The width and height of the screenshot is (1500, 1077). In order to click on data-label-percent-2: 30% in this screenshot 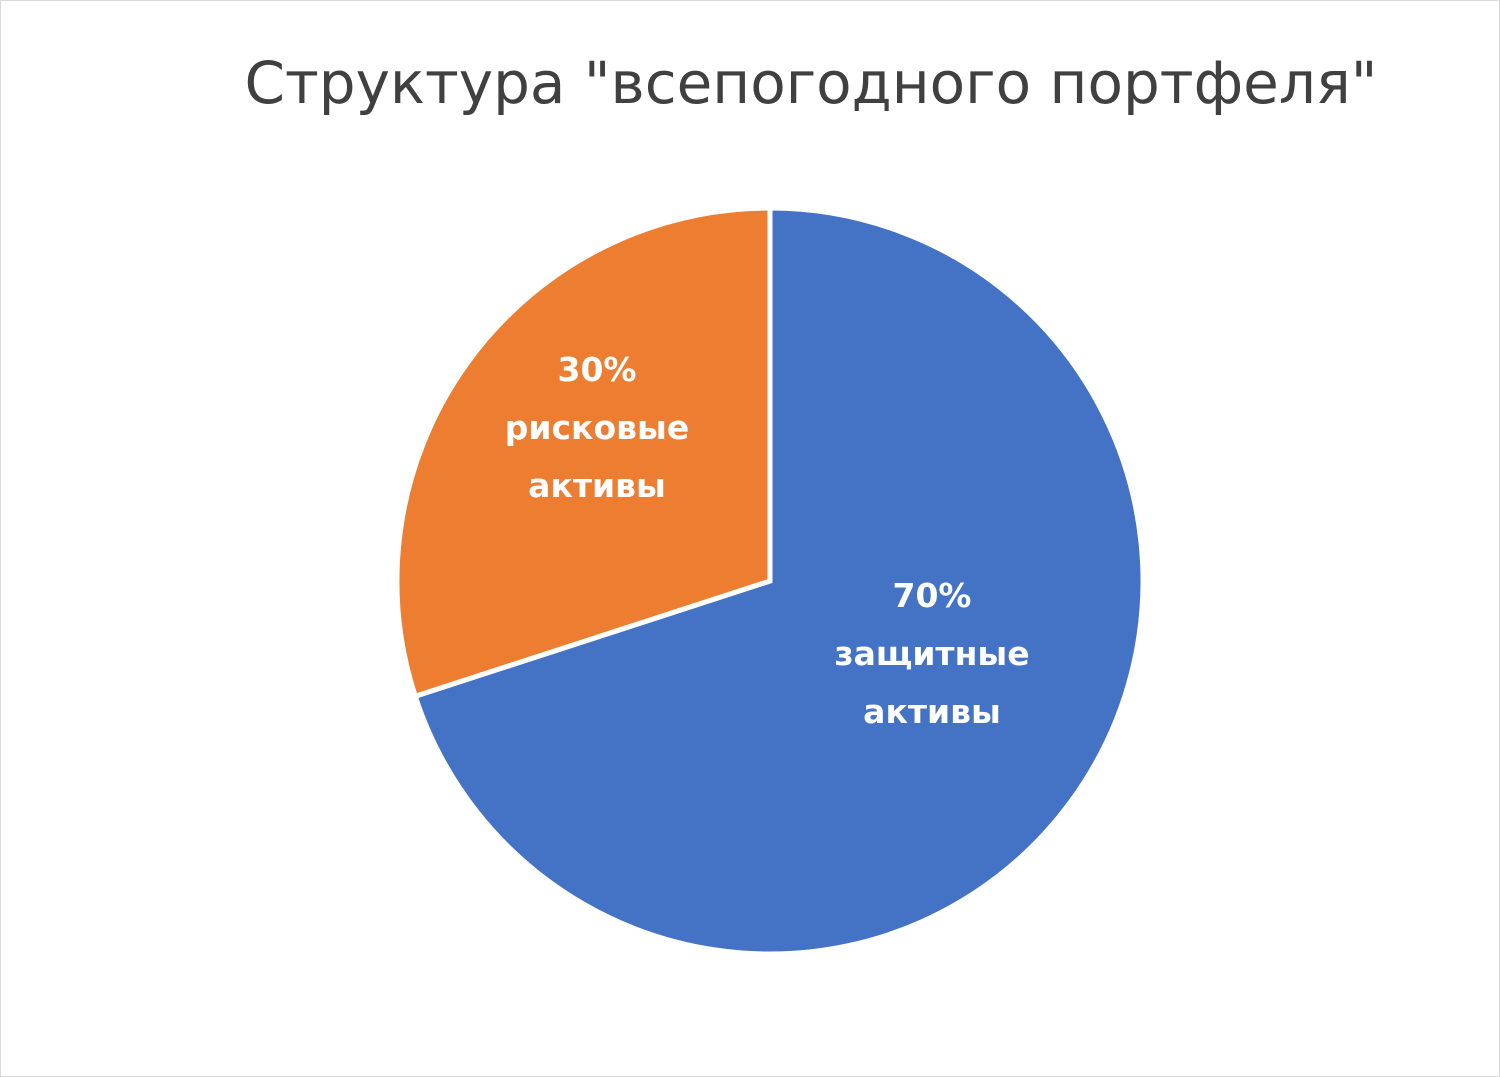, I will do `click(597, 369)`.